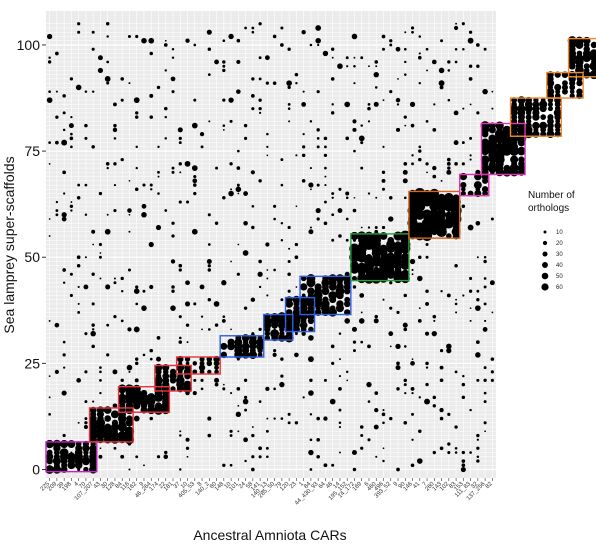  I want to click on y-tick-label: 50, so click(32, 257).